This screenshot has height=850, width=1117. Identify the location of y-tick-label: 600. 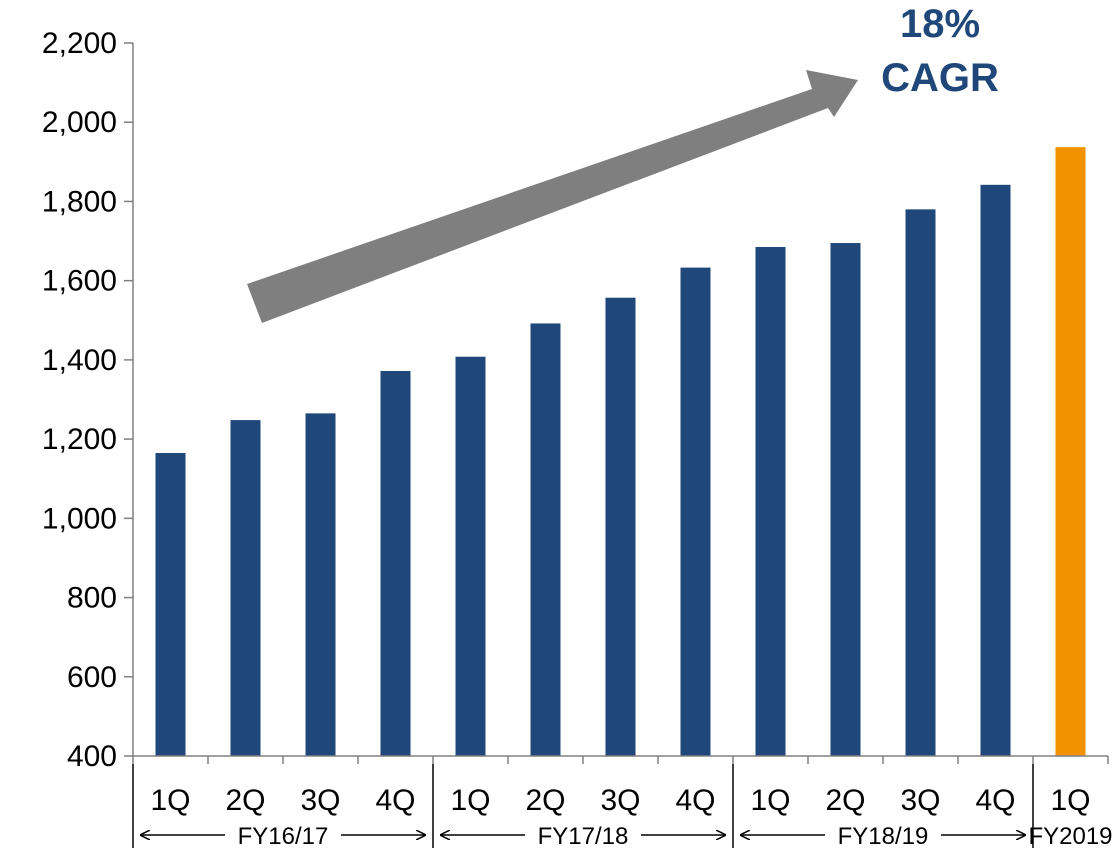
(92, 677).